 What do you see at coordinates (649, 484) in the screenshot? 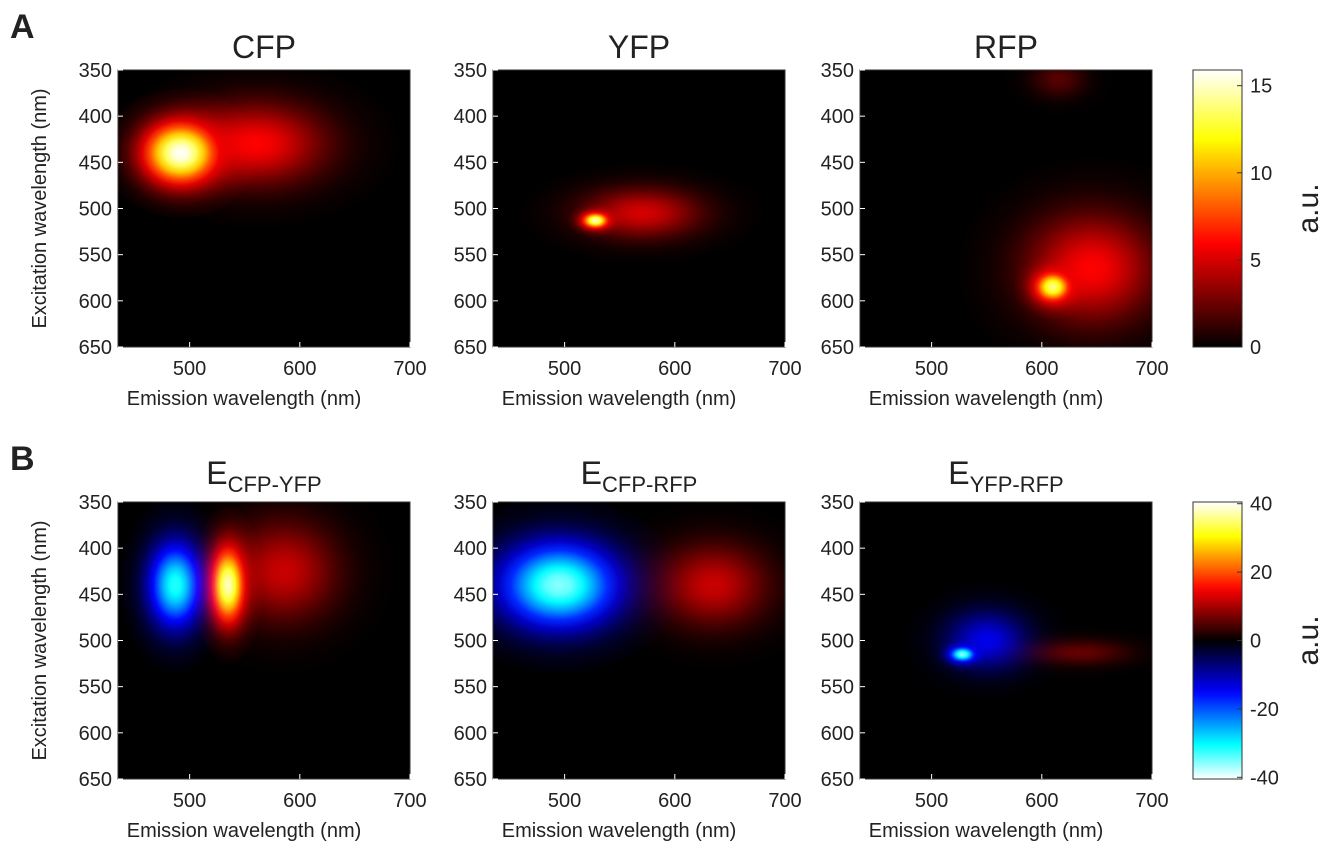
I see `title-subscript: CFP-RFP` at bounding box center [649, 484].